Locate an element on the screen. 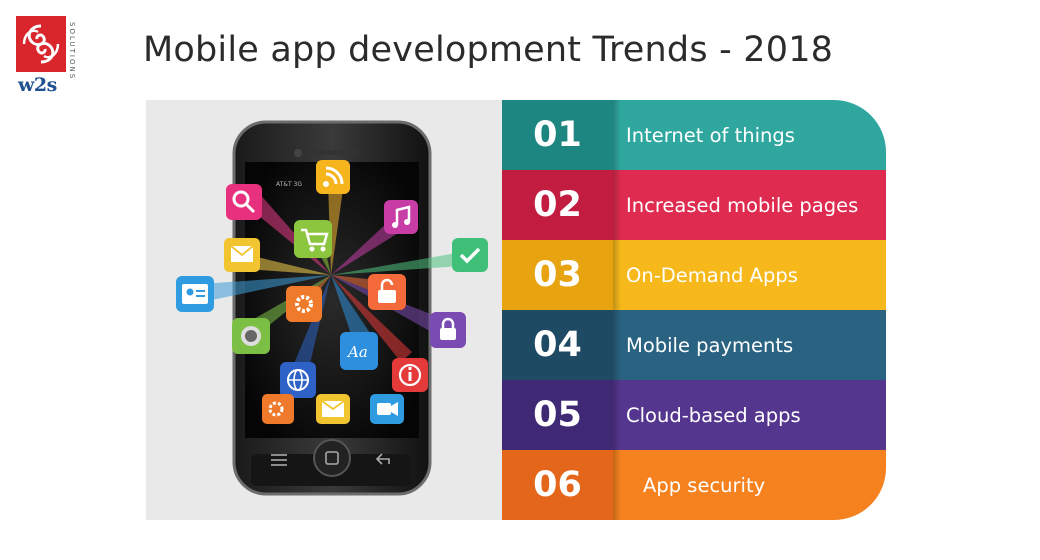  logo-emblem is located at coordinates (41, 44).